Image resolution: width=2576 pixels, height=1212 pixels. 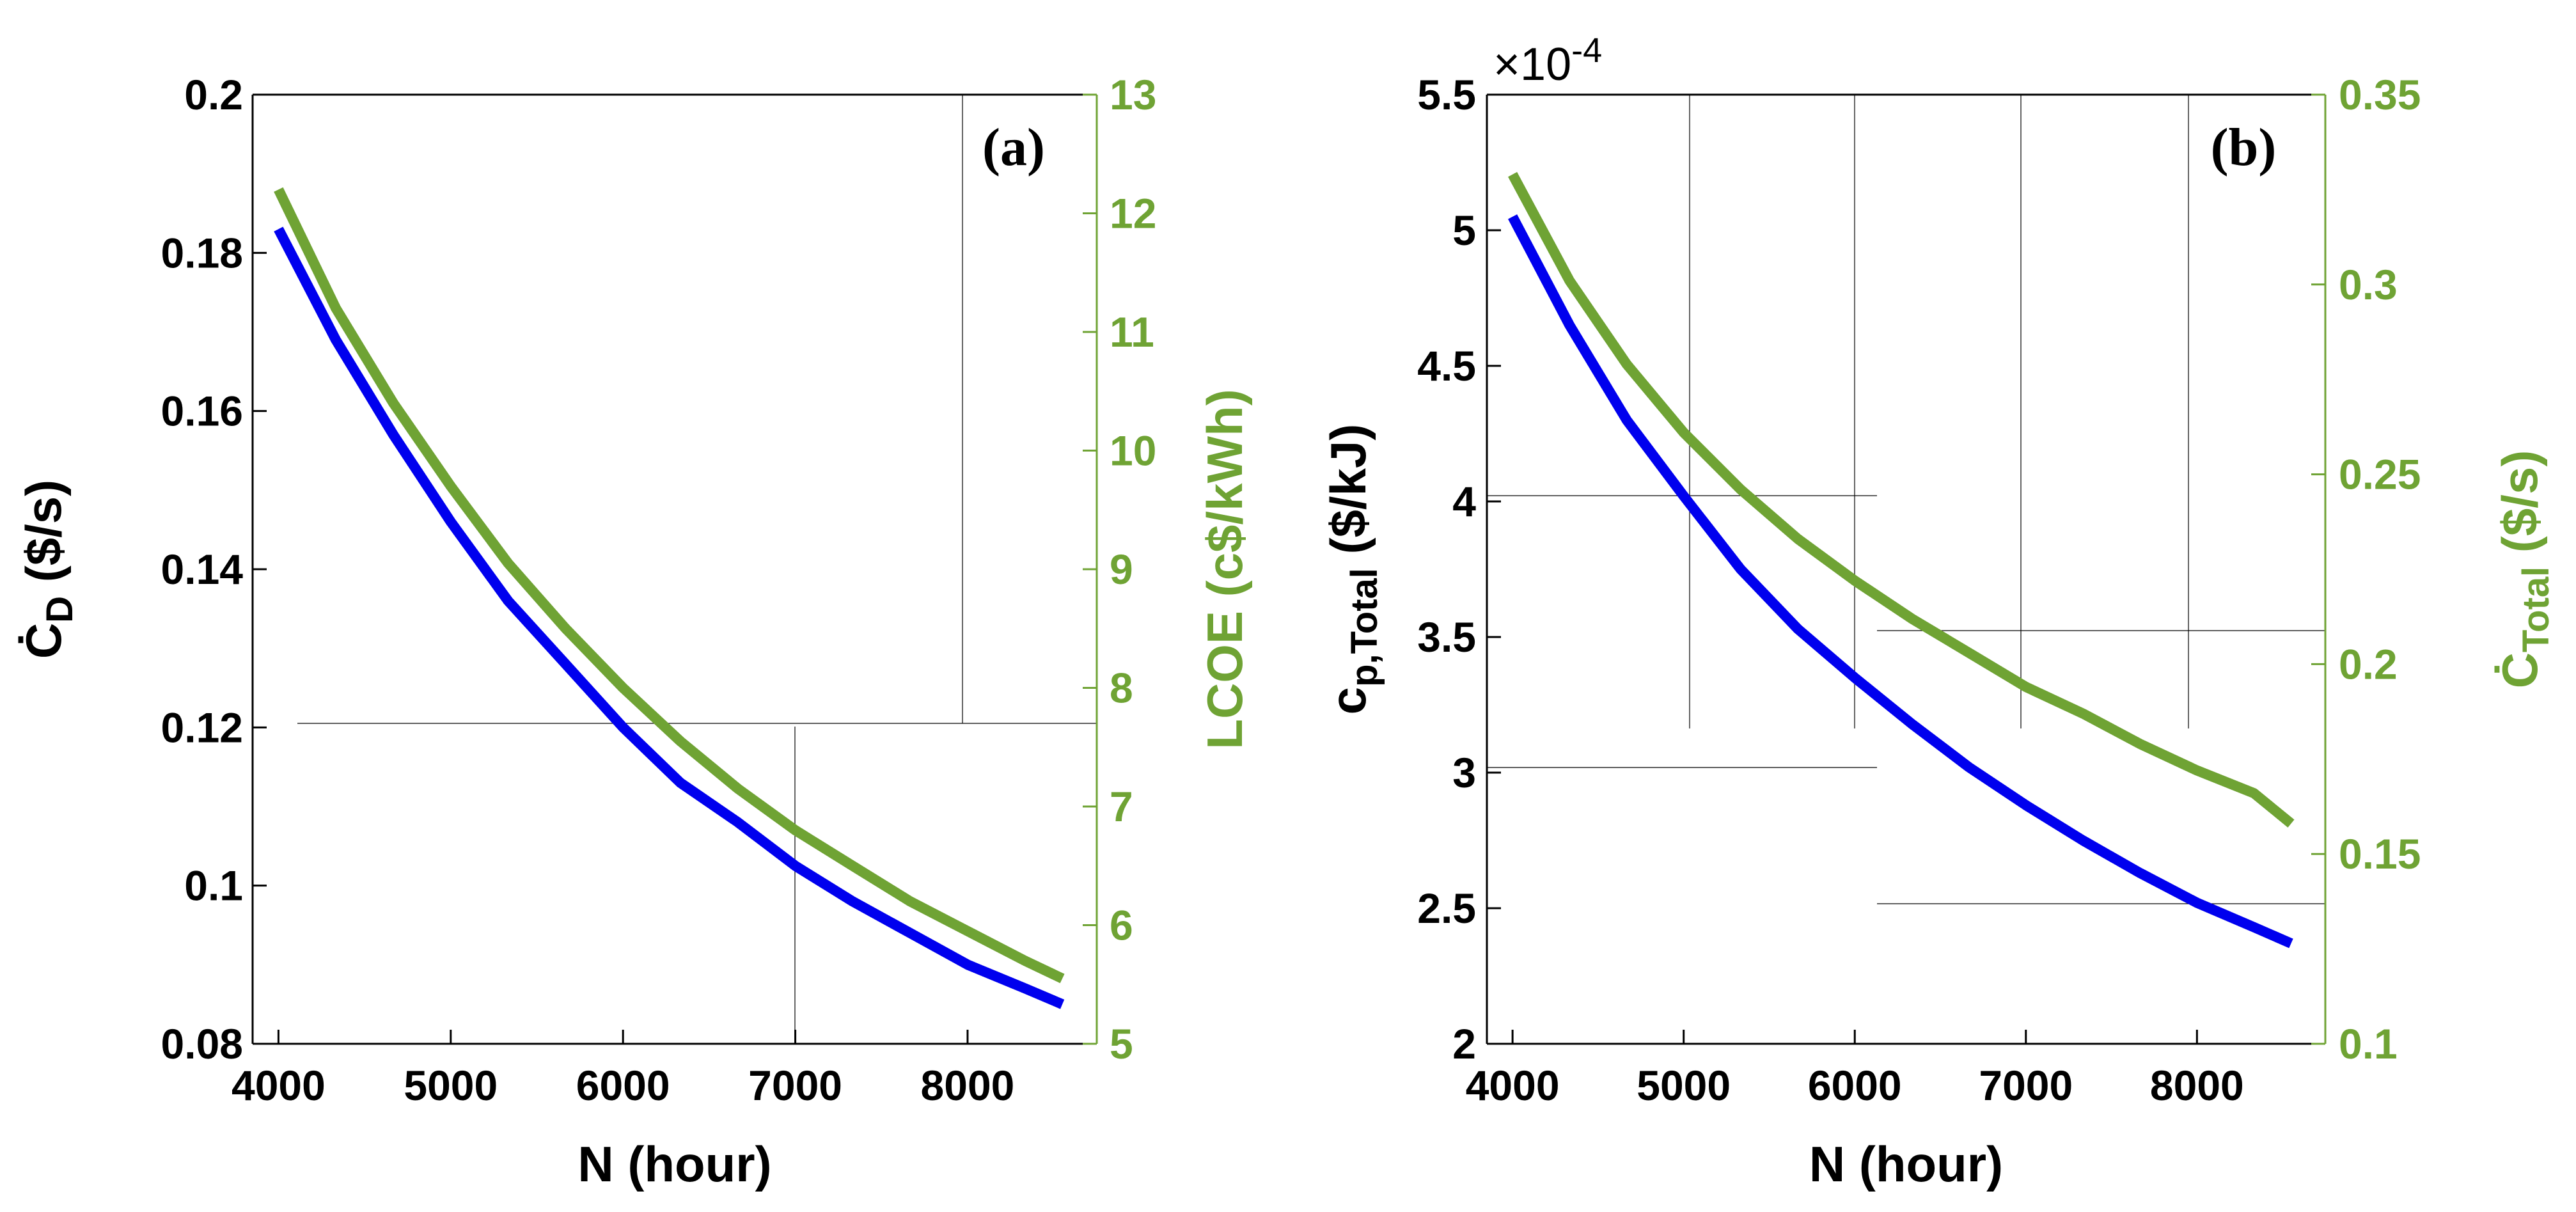 I want to click on panel-a-left-tick-label: 0.1, so click(x=213, y=885).